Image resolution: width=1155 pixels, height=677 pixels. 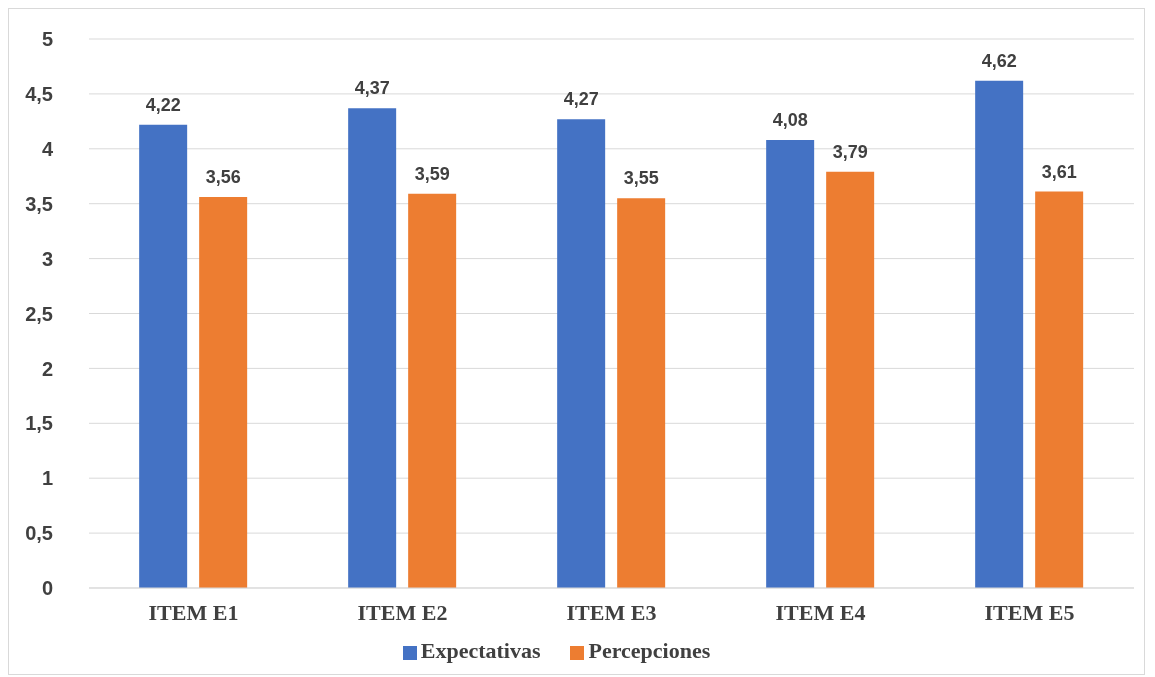 I want to click on x-tick-label: ITEM E5, so click(x=1029, y=612).